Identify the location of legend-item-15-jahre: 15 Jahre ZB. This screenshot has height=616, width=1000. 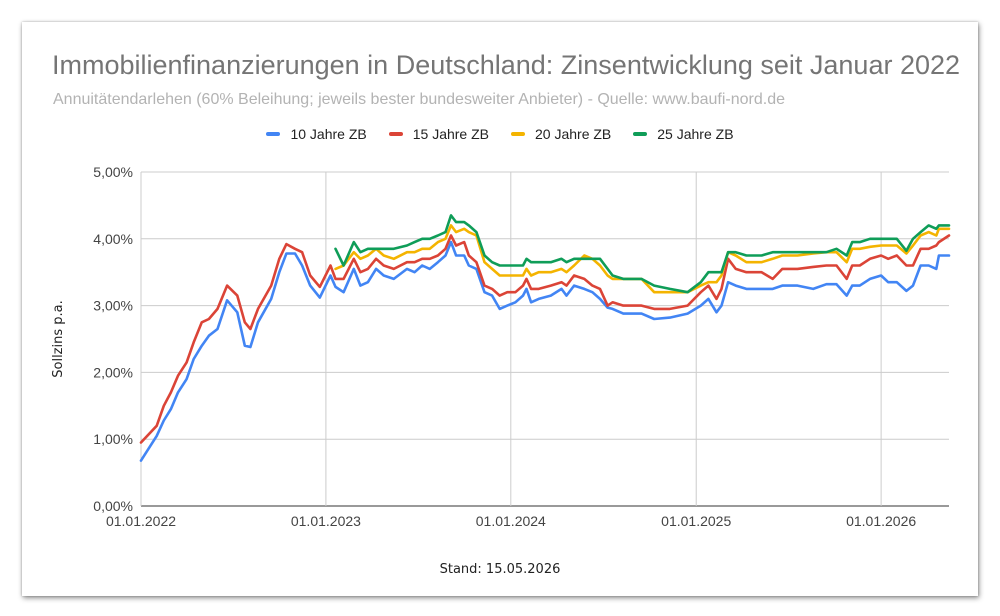
(438, 134).